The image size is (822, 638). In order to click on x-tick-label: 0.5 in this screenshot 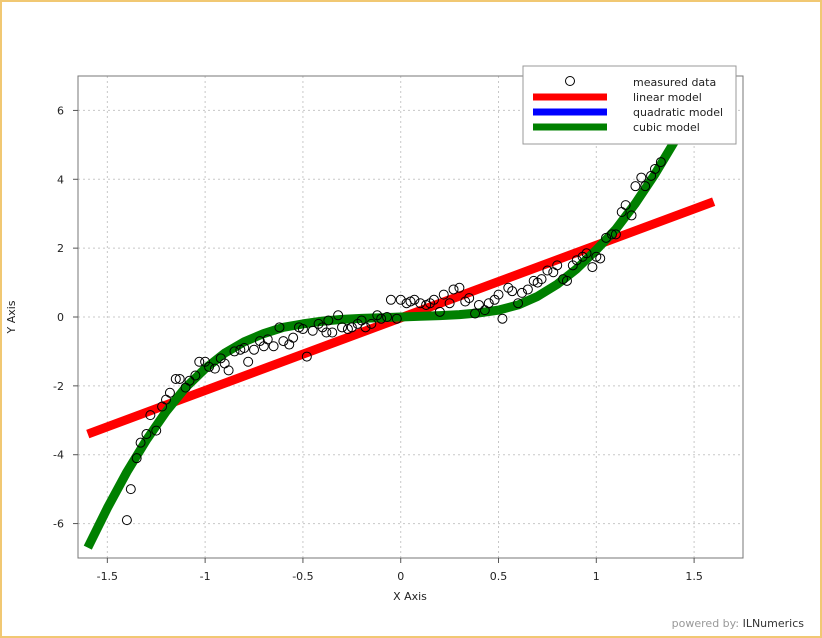, I will do `click(499, 576)`.